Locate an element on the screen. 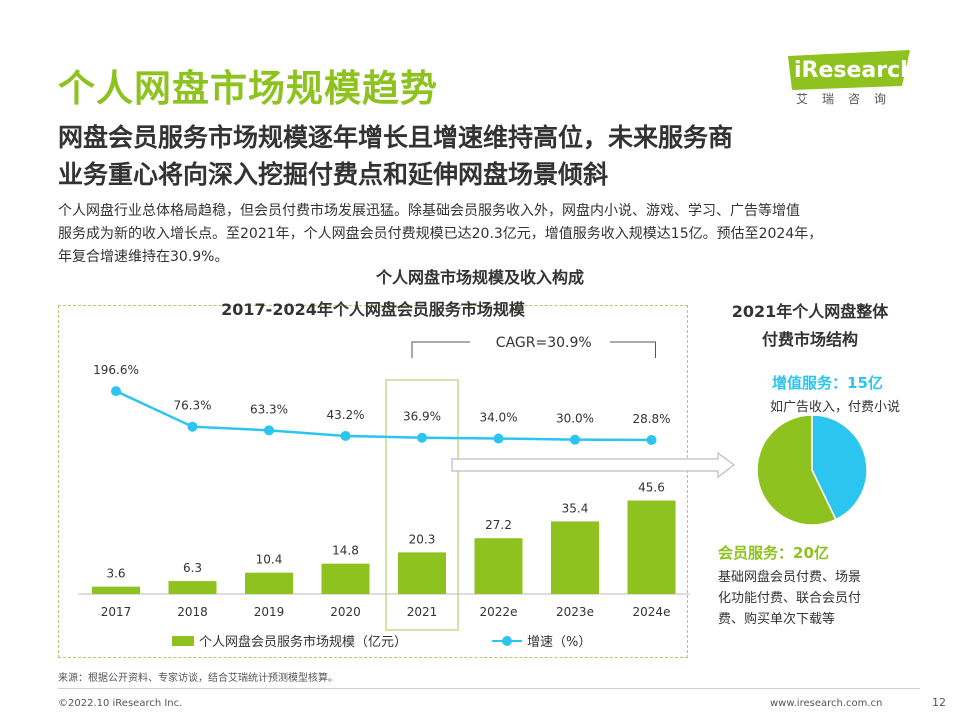  growth-label-2020: 43.2% is located at coordinates (345, 415).